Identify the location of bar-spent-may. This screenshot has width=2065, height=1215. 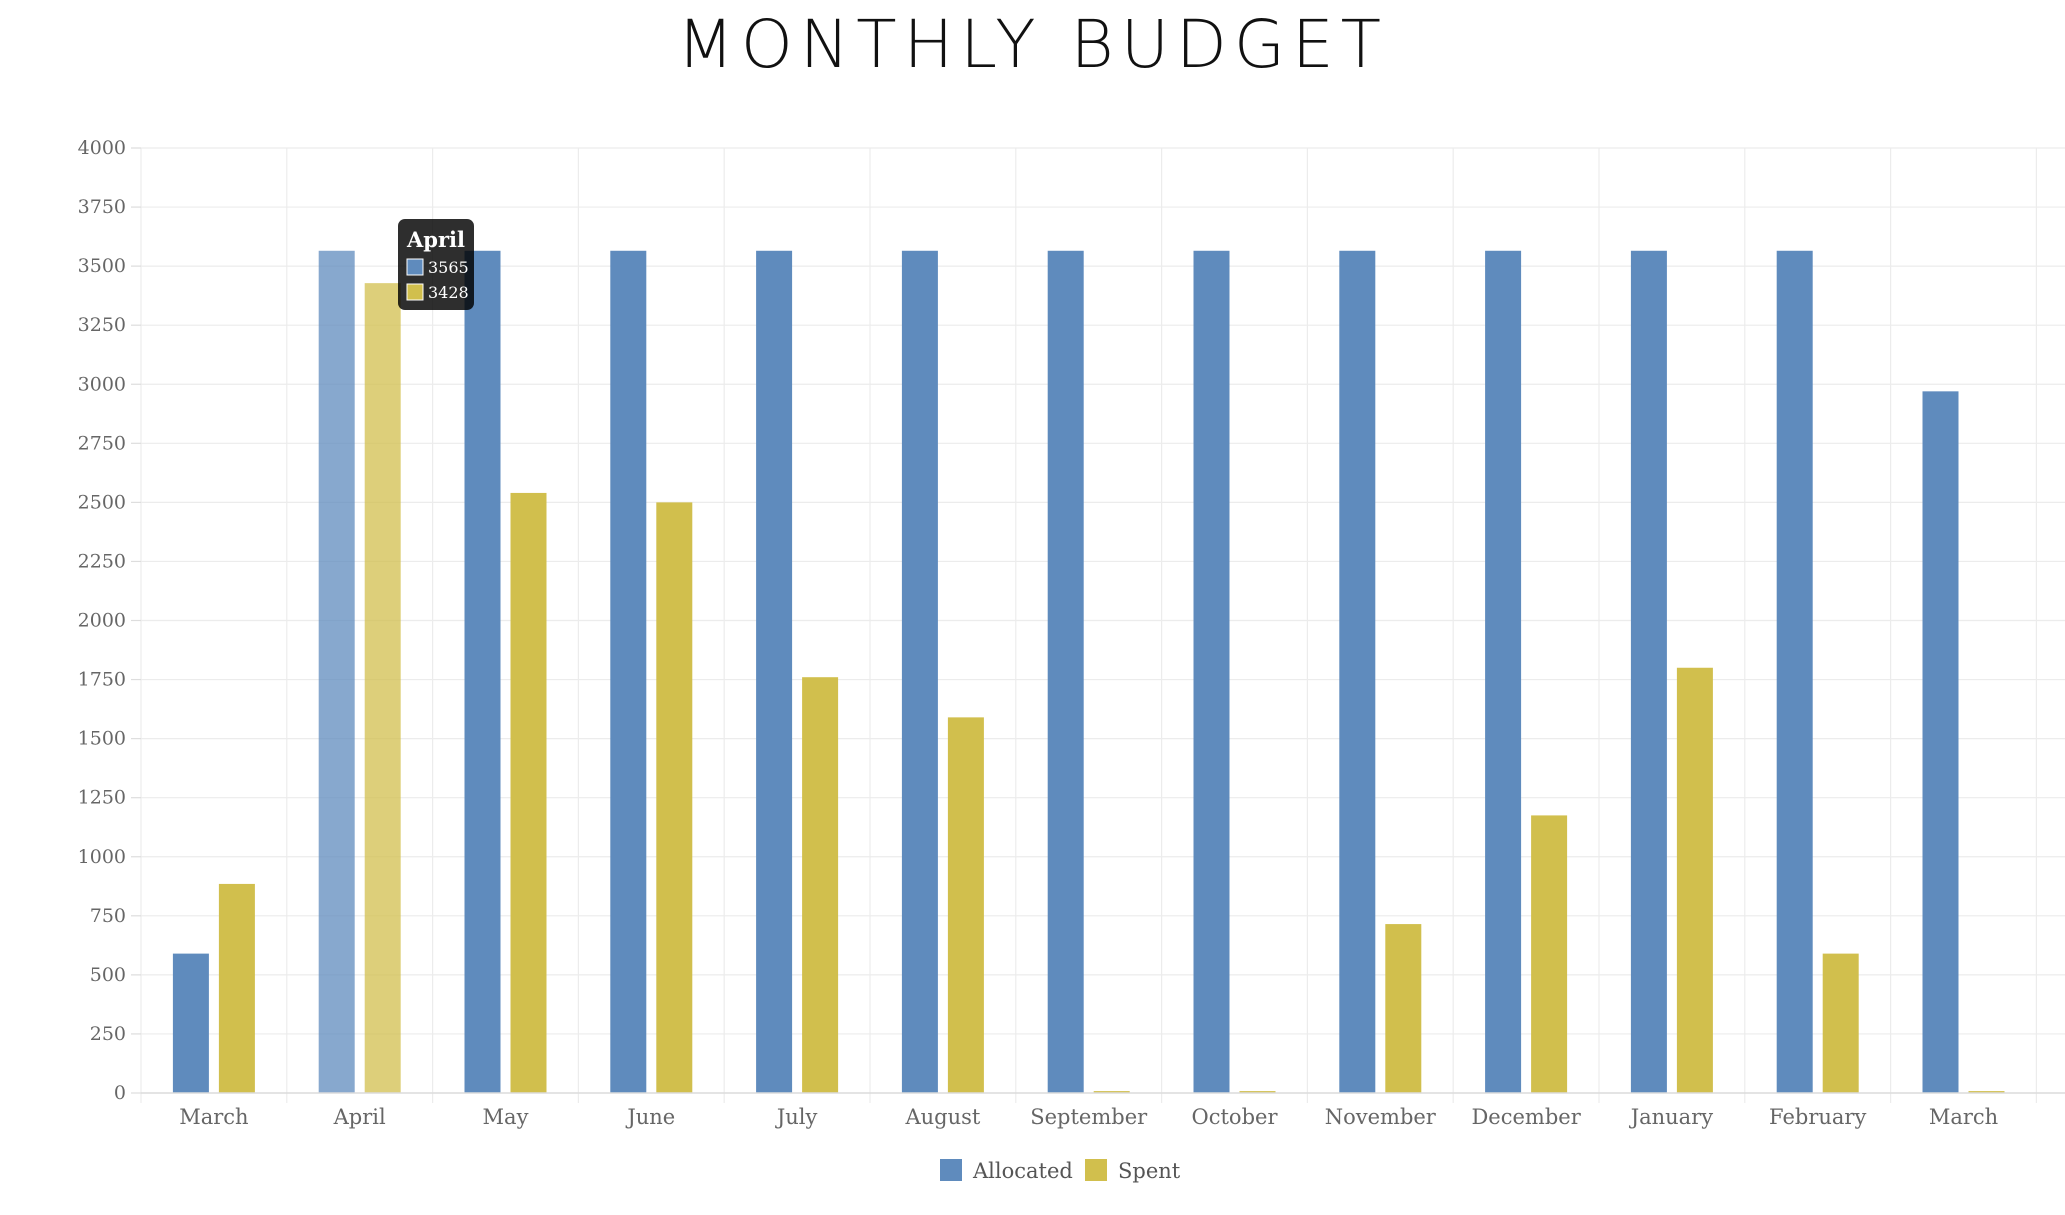
(528, 792).